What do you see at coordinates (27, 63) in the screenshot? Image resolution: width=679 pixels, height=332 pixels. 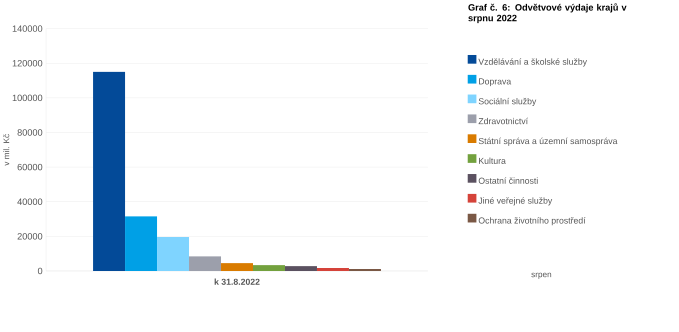 I see `y-tick-label: 120000` at bounding box center [27, 63].